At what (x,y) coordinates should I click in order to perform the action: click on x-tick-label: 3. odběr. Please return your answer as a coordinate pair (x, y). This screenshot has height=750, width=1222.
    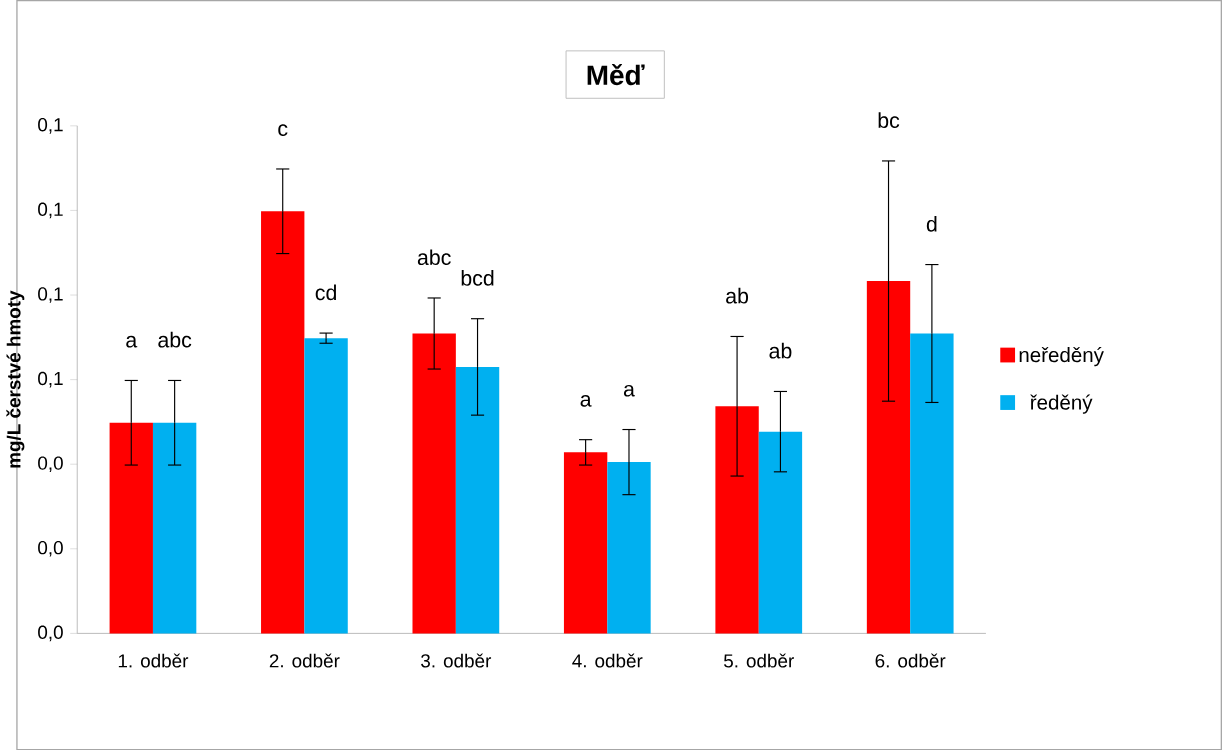
    Looking at the image, I should click on (456, 660).